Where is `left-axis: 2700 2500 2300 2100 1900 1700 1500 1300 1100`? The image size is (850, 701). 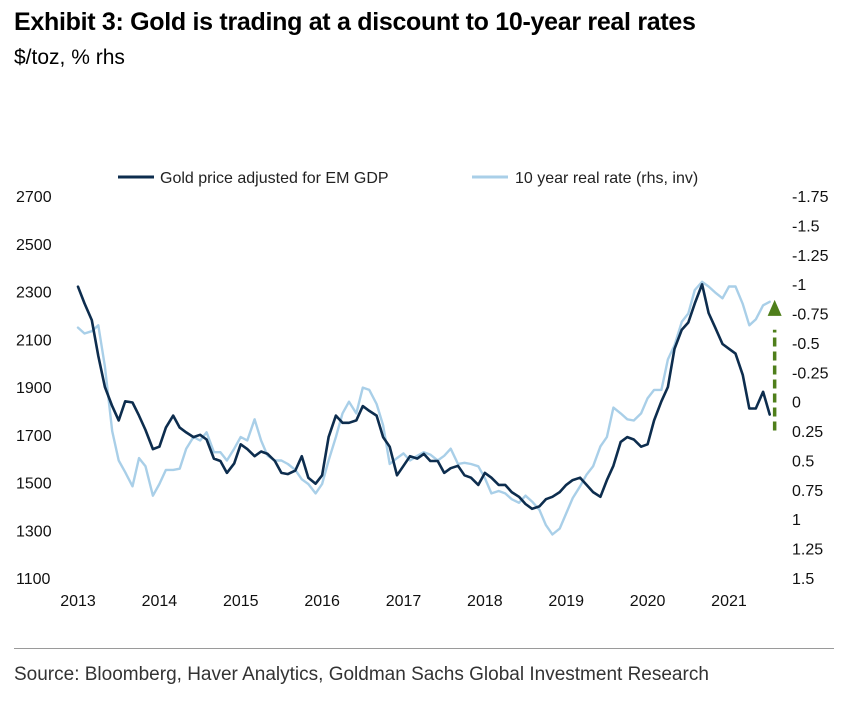 left-axis: 2700 2500 2300 2100 1900 1700 1500 1300 1100 is located at coordinates (34, 388).